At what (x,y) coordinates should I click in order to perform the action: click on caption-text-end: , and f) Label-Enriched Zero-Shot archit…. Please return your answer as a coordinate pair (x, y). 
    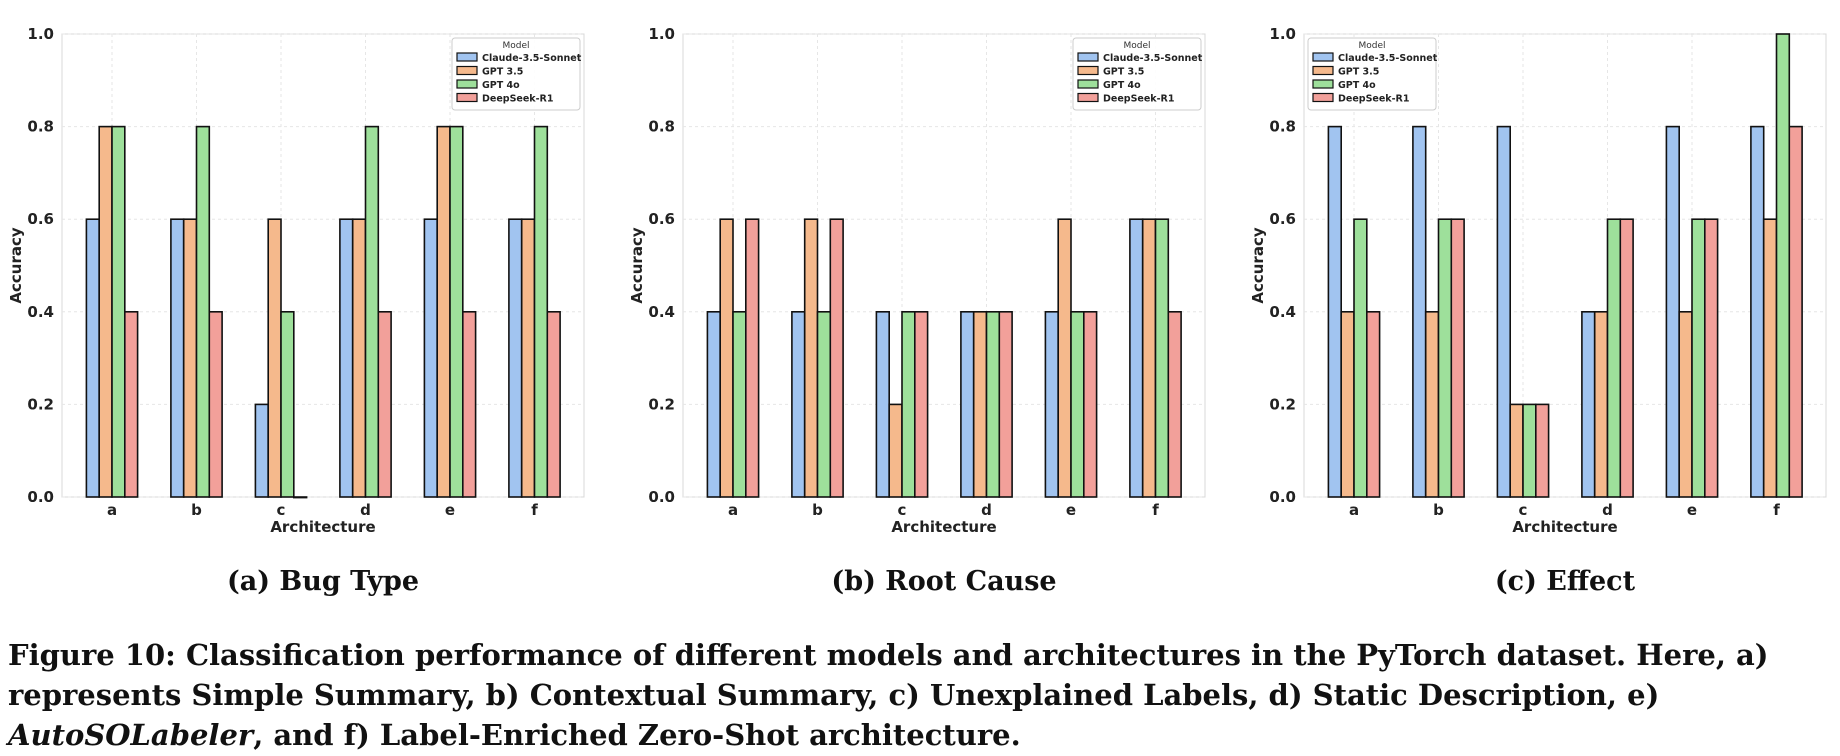
    Looking at the image, I should click on (637, 735).